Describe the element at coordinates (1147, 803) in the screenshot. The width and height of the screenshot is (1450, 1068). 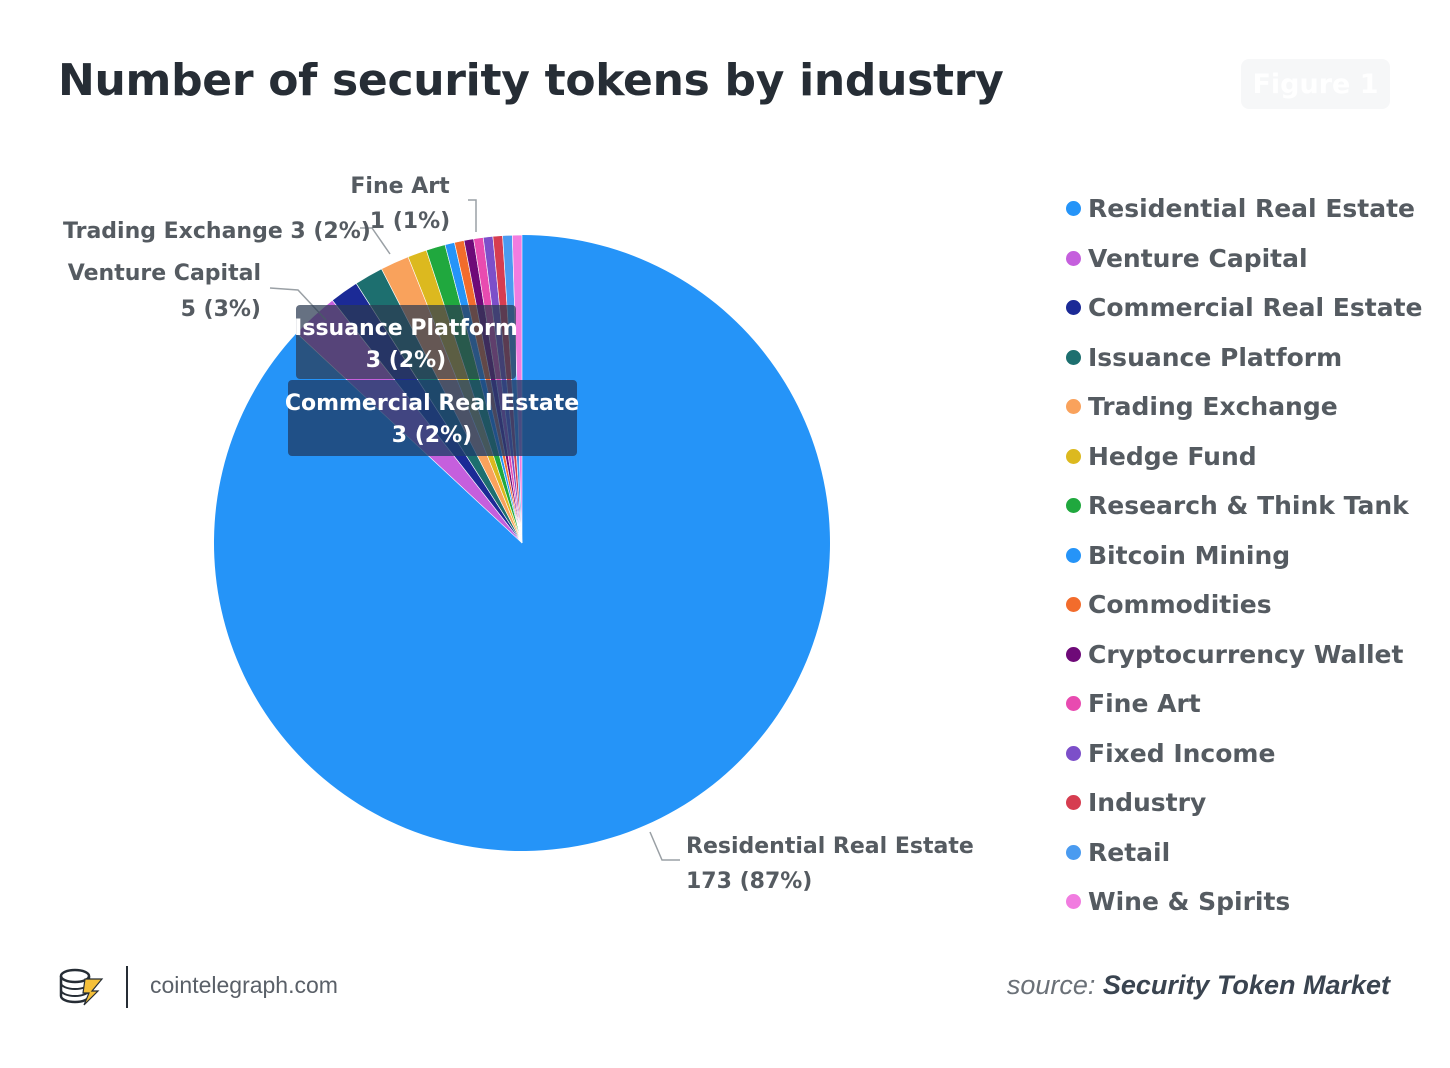
I see `legend-label: Industry` at that location.